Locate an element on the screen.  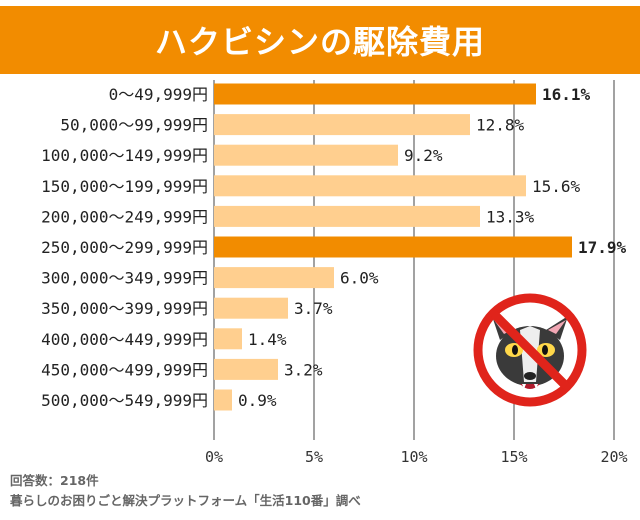
value-label: 17.9% is located at coordinates (602, 247).